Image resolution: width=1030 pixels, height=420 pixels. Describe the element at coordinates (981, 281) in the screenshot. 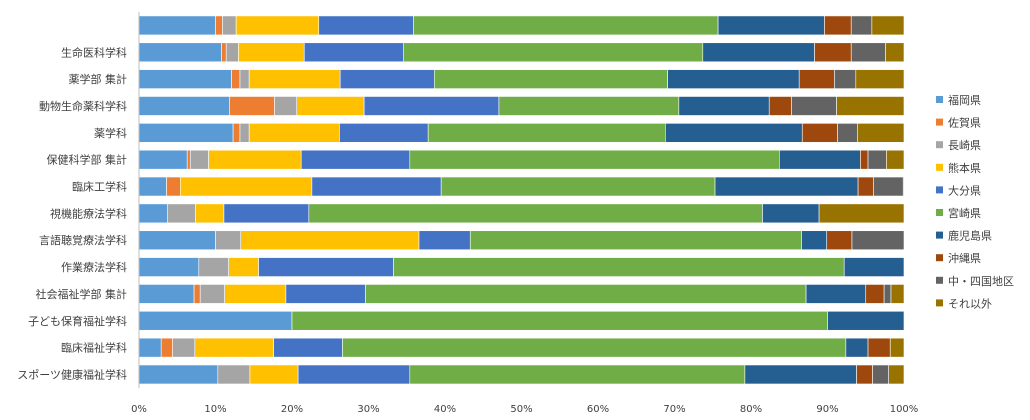

I see `legend-label: 中・四国地区` at that location.